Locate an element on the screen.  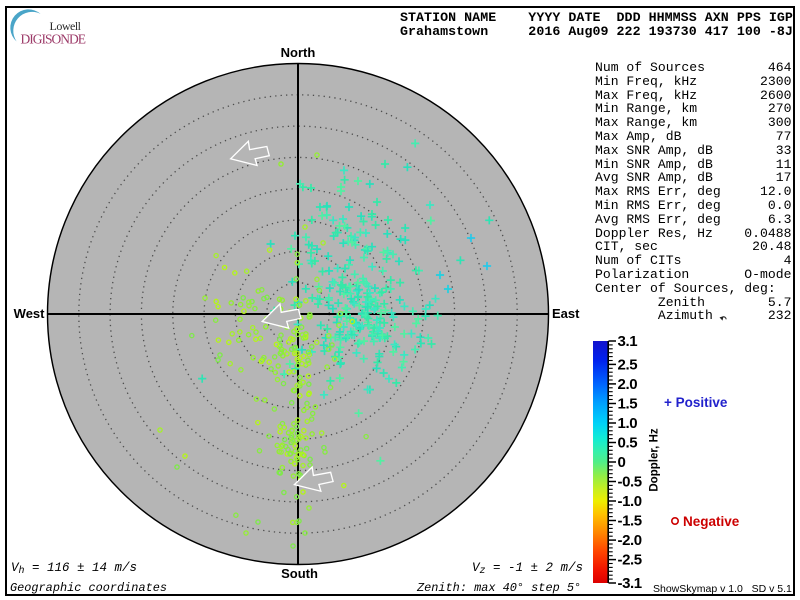
svg-text: -2.0 is located at coordinates (630, 540).